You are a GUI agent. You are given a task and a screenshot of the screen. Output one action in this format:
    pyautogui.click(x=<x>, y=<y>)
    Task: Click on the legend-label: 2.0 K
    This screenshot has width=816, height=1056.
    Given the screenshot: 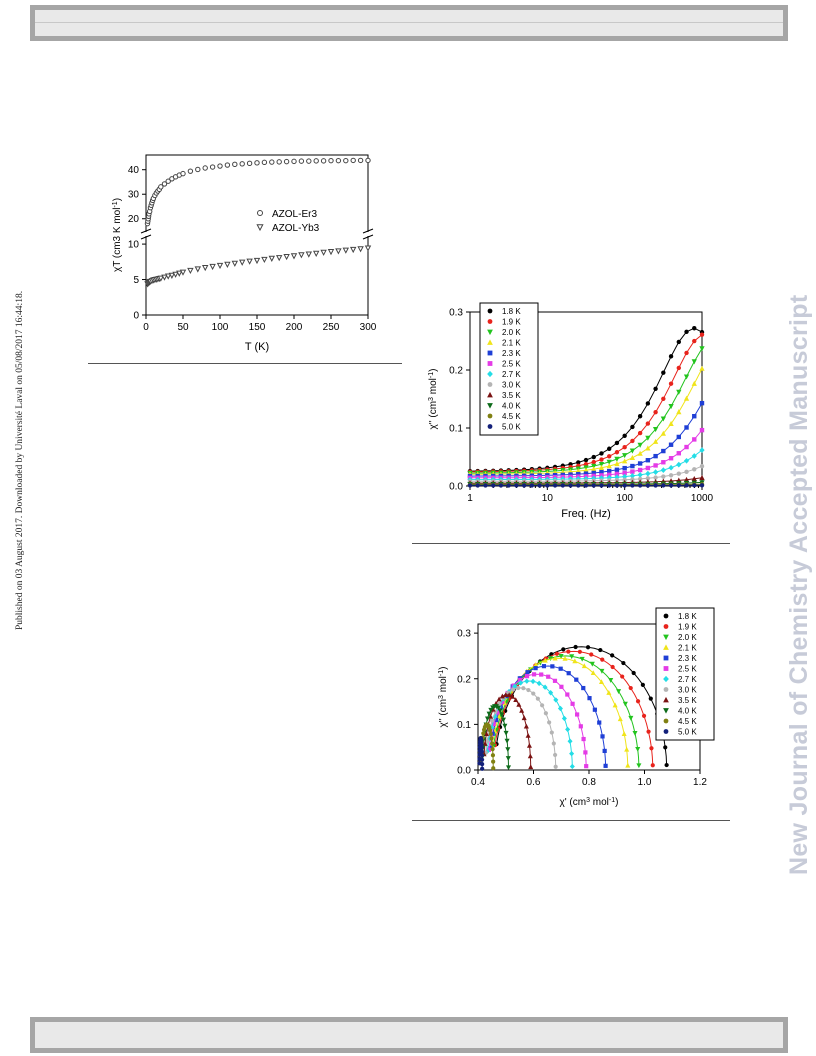 What is the action you would take?
    pyautogui.click(x=511, y=332)
    